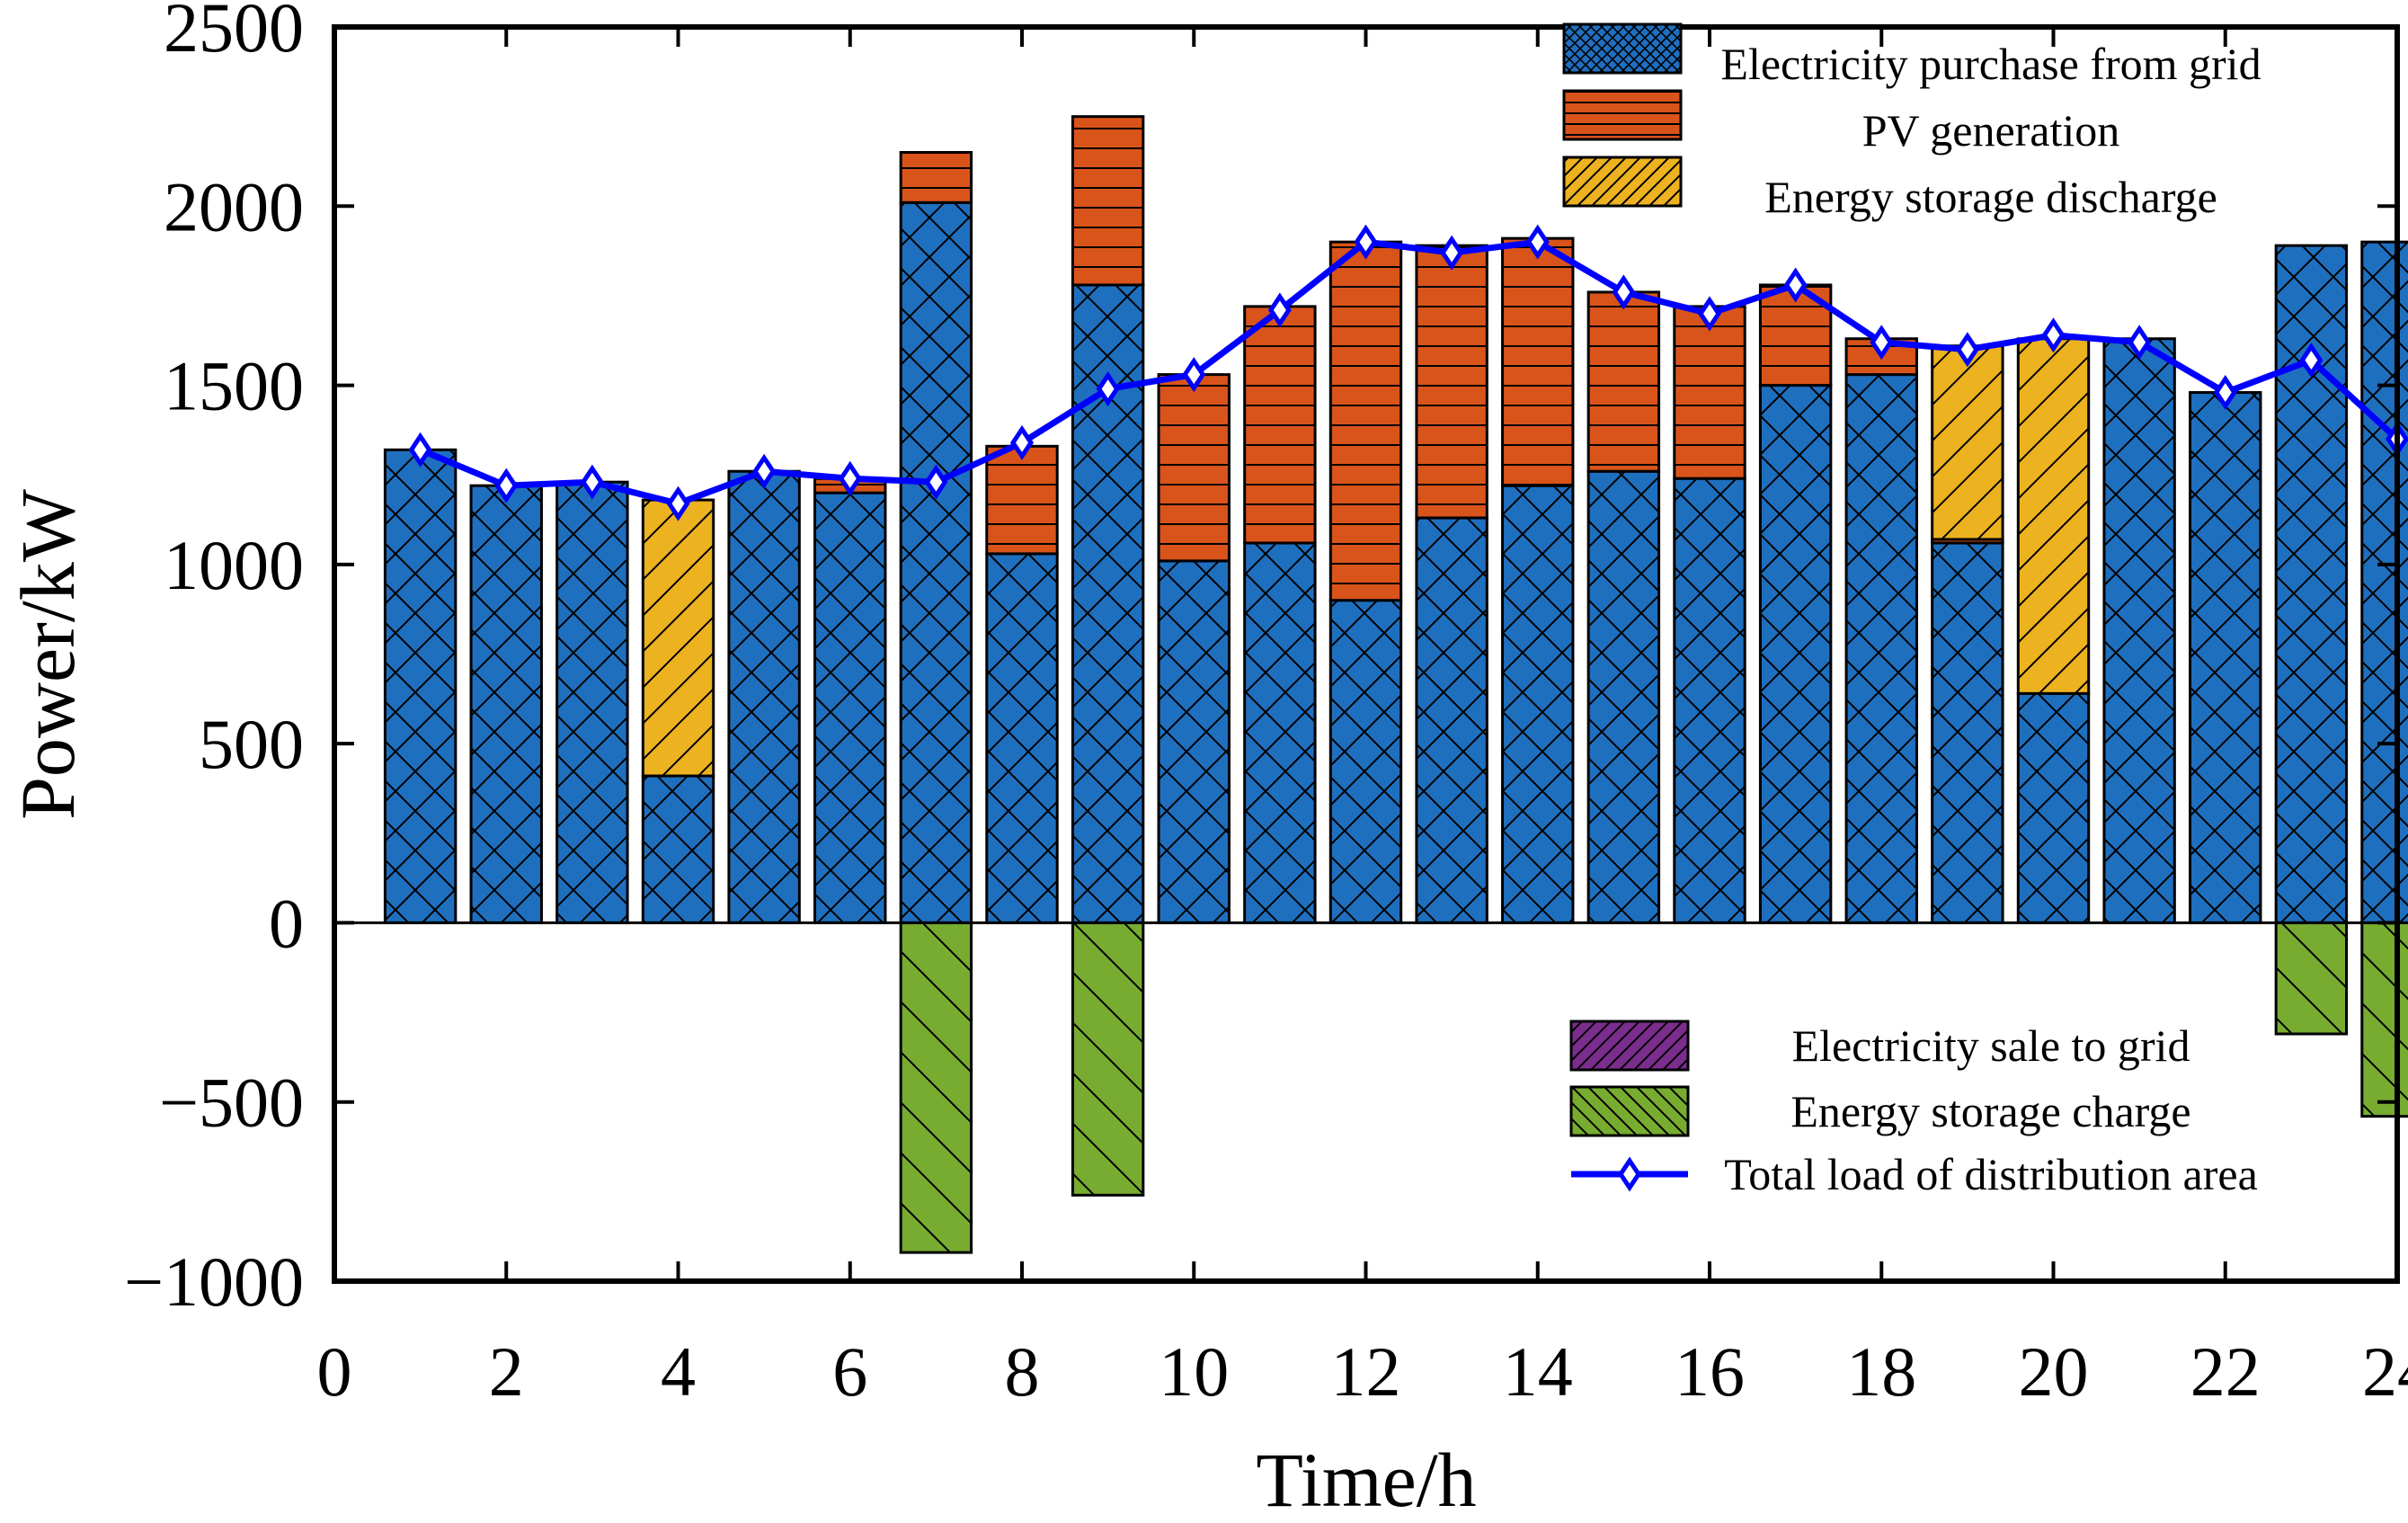 This screenshot has width=2408, height=1523. I want to click on x-tick-label: 2, so click(506, 1371).